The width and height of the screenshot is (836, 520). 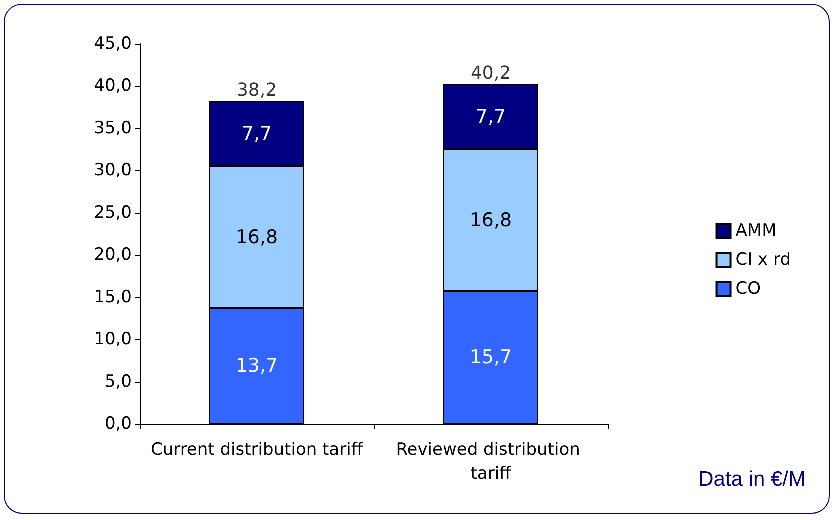 What do you see at coordinates (756, 231) in the screenshot?
I see `legend-label: AMM` at bounding box center [756, 231].